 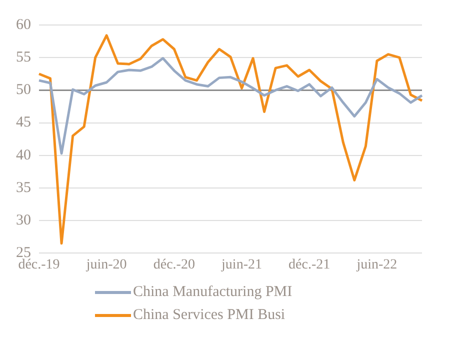 I want to click on y-tick-label: 55, so click(x=23, y=58).